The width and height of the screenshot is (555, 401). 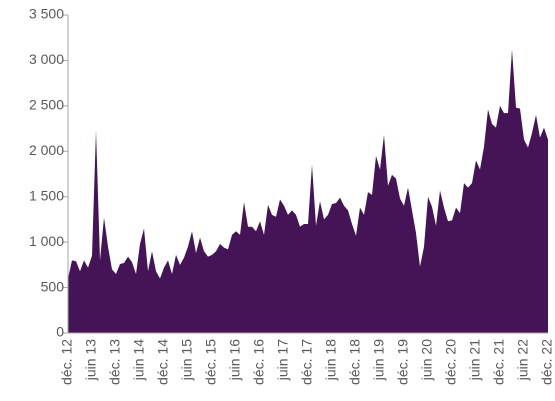 I want to click on x-tick-label: juin 22, so click(x=523, y=360).